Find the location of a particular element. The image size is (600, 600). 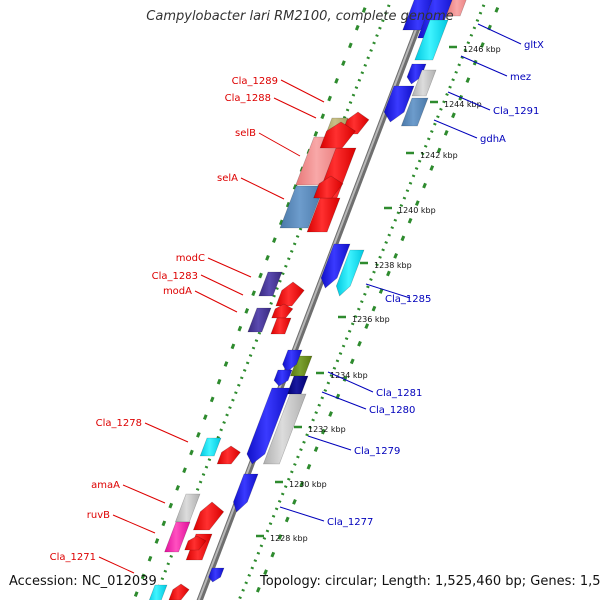

gene-cla-1285-arrow is located at coordinates (335, 266).